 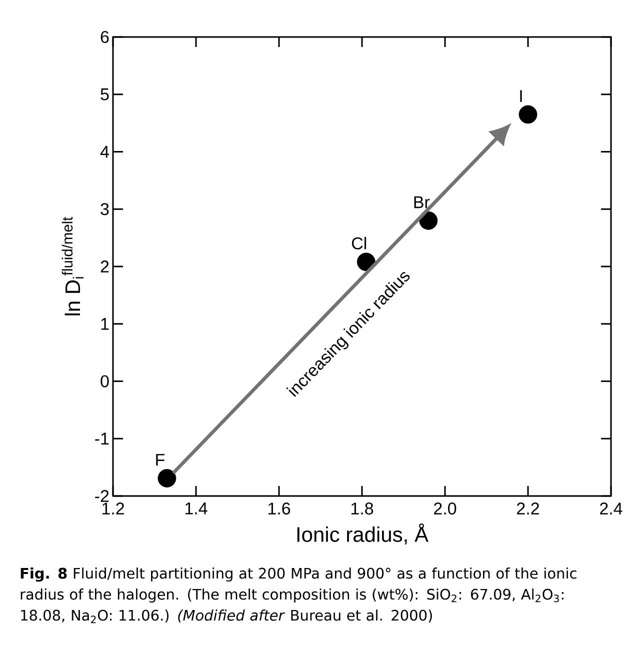 What do you see at coordinates (359, 243) in the screenshot?
I see `series-label: Cl` at bounding box center [359, 243].